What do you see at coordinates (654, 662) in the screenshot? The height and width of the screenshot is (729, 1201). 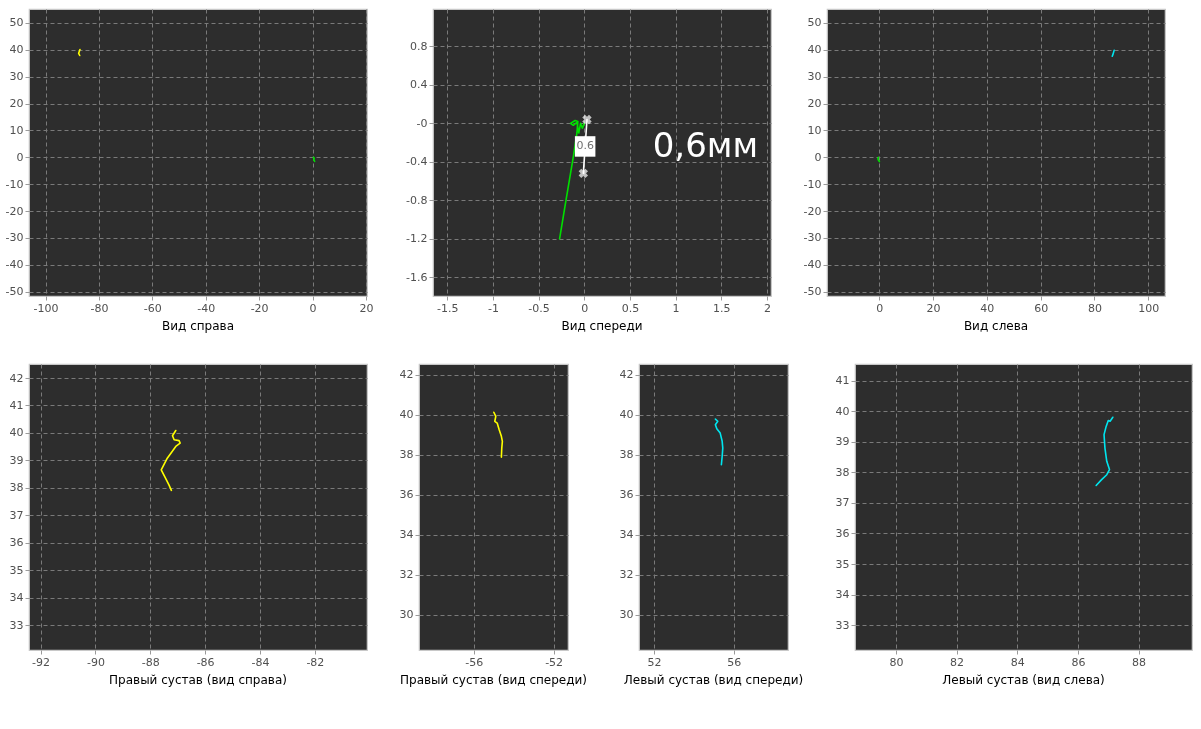 I see `x-tick-label: 52` at bounding box center [654, 662].